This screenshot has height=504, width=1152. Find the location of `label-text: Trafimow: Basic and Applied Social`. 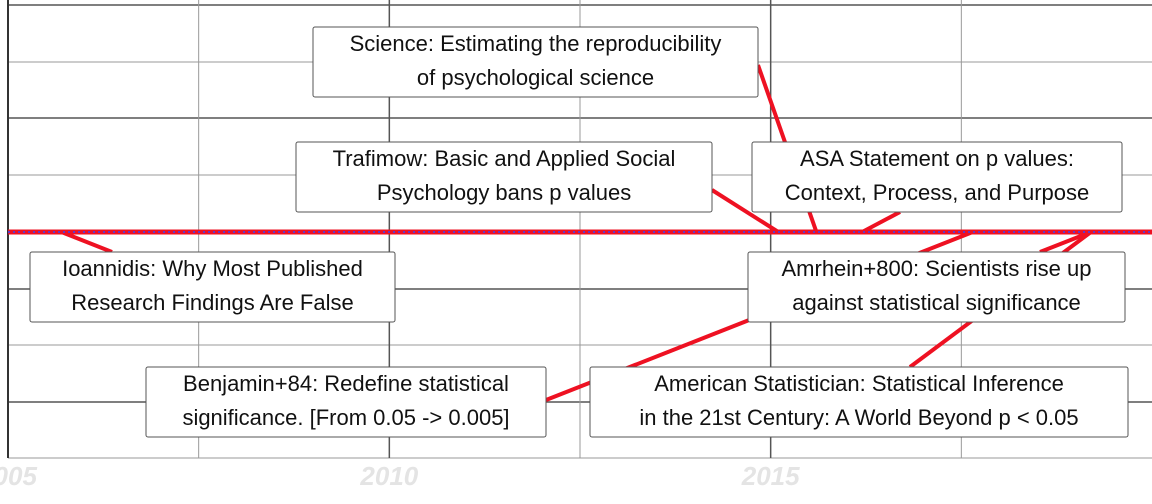

label-text: Trafimow: Basic and Applied Social is located at coordinates (504, 158).